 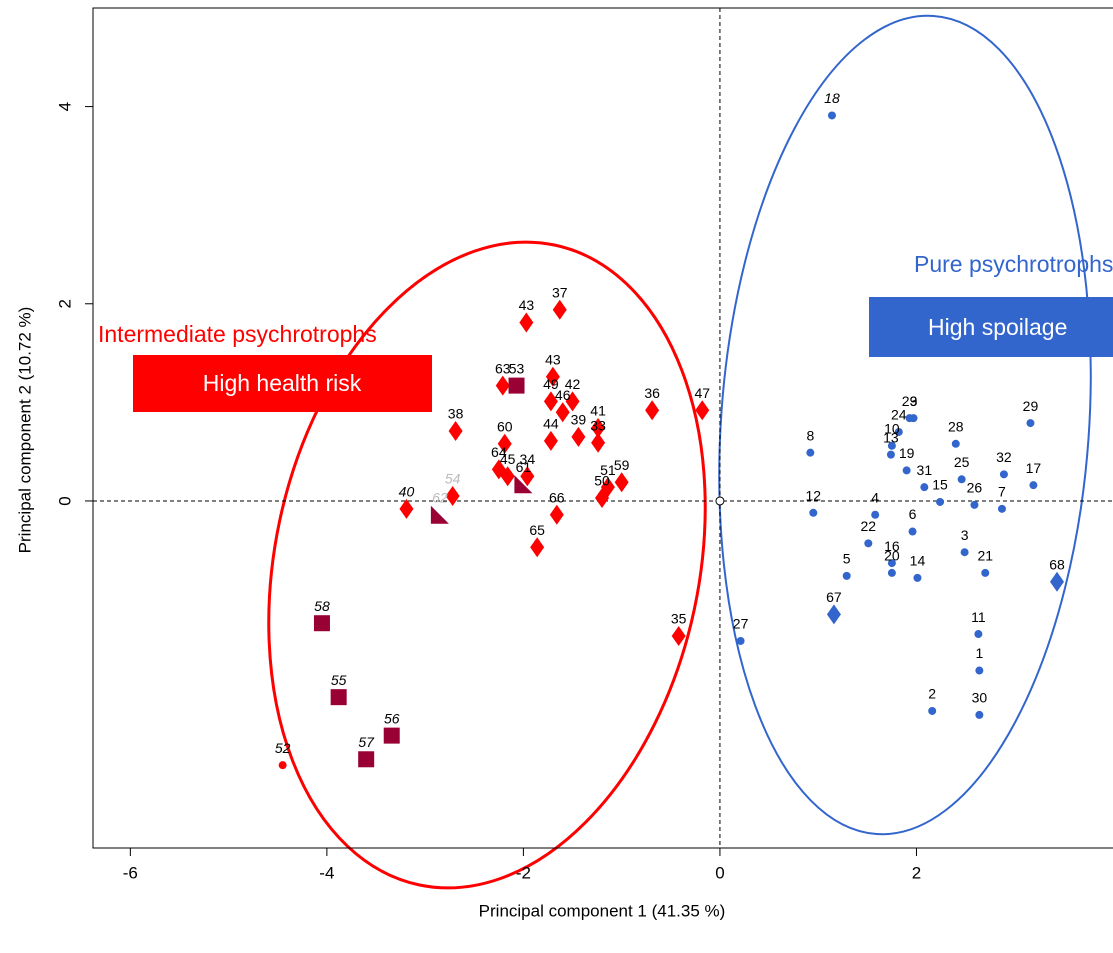 I want to click on point-label: 47, so click(x=702, y=393).